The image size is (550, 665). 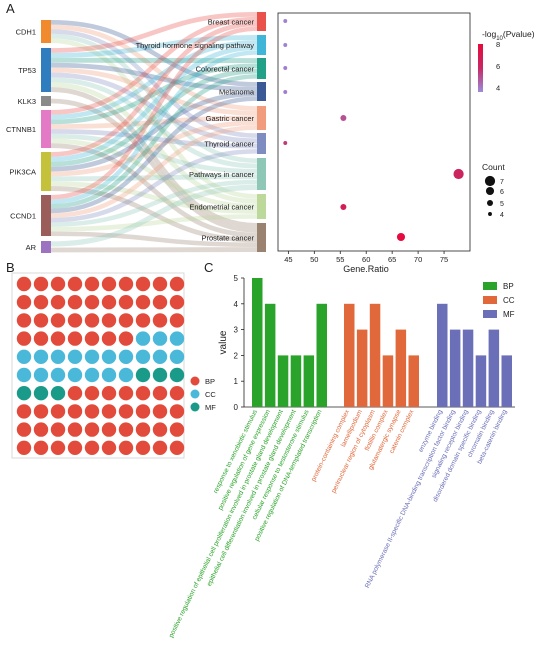 What do you see at coordinates (195, 381) in the screenshot?
I see `waffle-legend-swatch-bp` at bounding box center [195, 381].